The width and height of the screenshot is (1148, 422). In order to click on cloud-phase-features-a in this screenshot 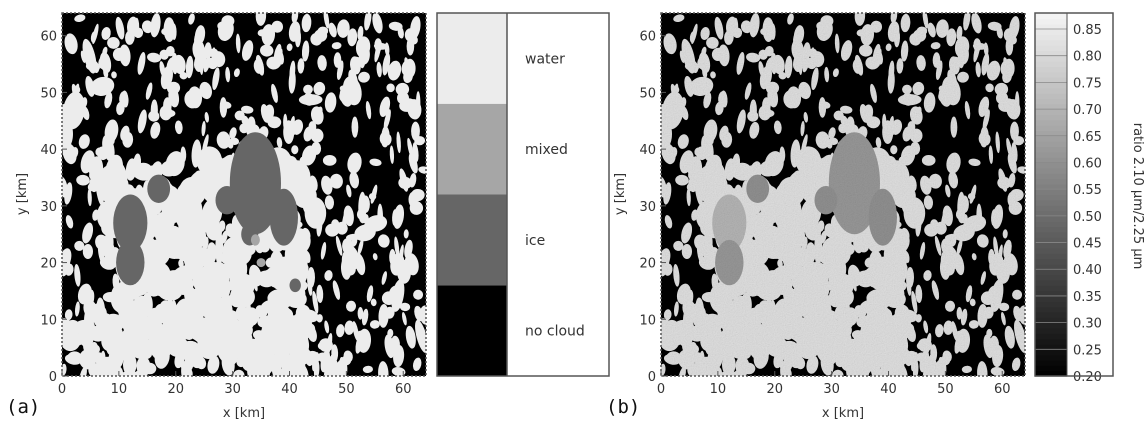, I will do `click(207, 212)`.